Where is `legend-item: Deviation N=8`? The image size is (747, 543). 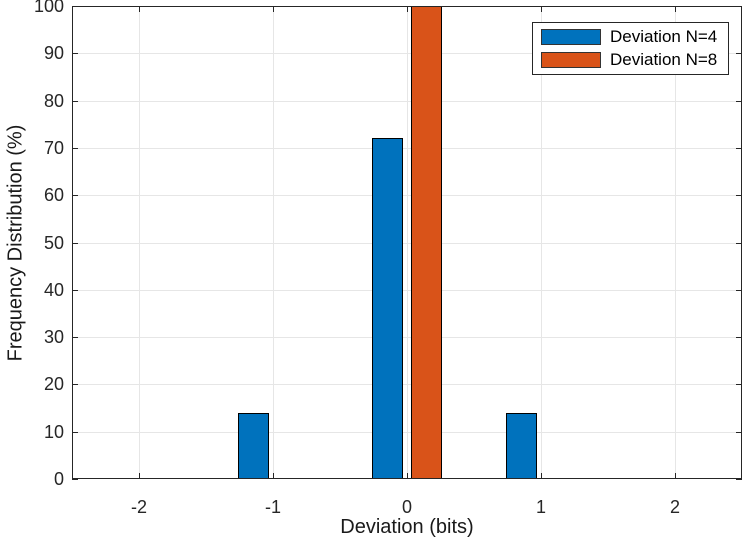 legend-item: Deviation N=8 is located at coordinates (634, 60).